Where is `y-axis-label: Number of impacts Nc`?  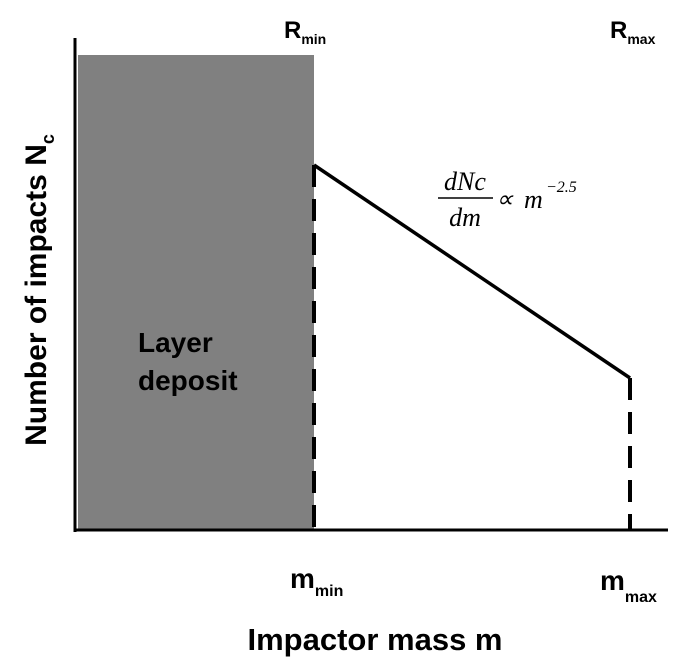
y-axis-label: Number of impacts Nc is located at coordinates (39, 290).